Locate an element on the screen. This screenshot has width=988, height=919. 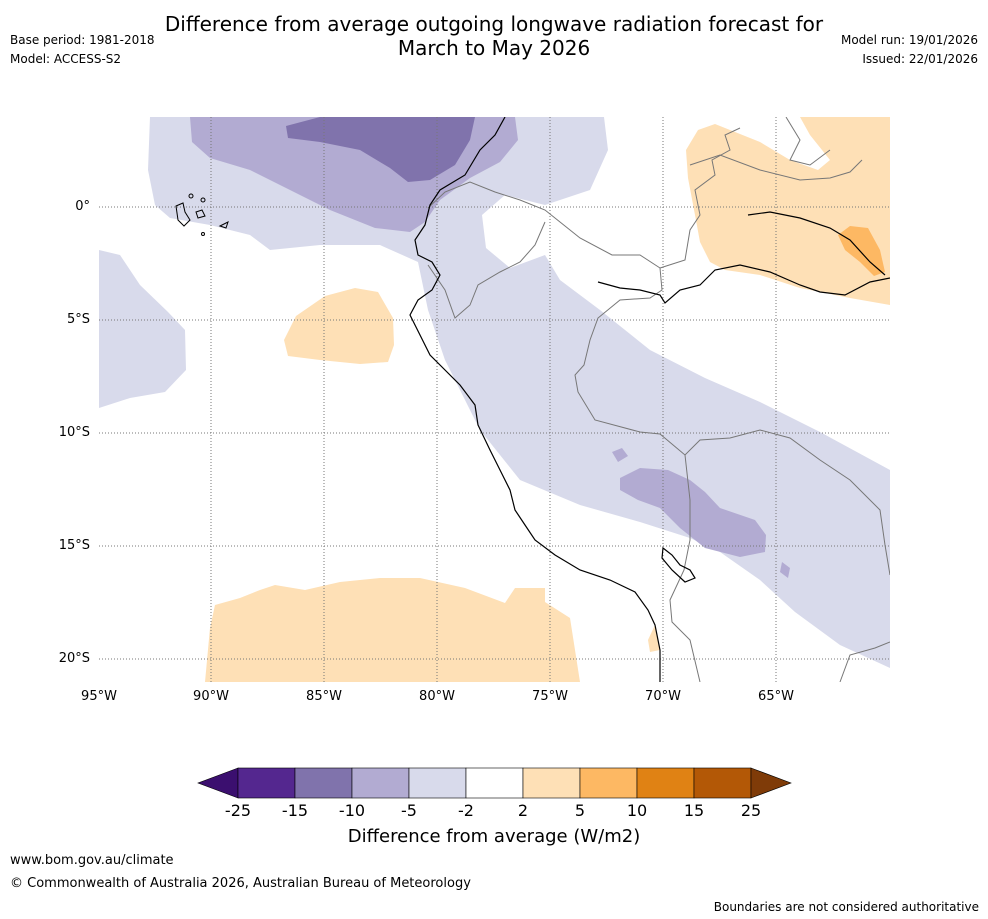
island-isabela is located at coordinates (183, 214).